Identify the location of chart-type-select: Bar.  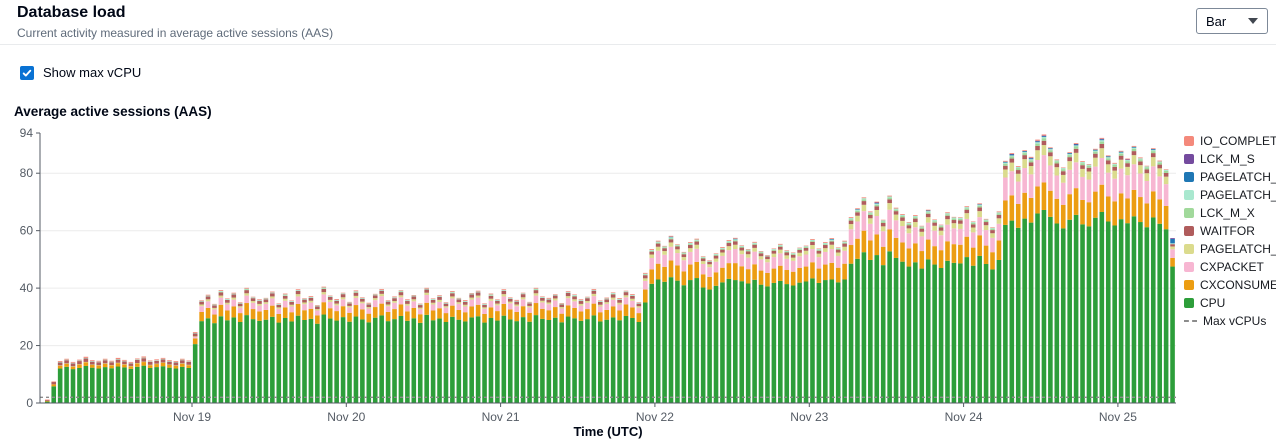
(1232, 21).